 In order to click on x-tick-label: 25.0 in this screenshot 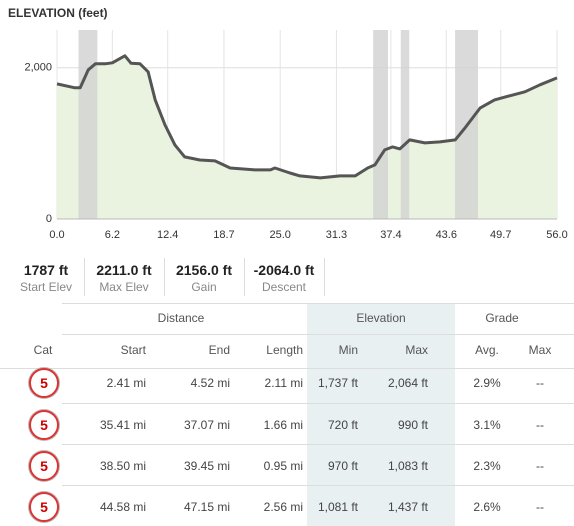, I will do `click(280, 235)`.